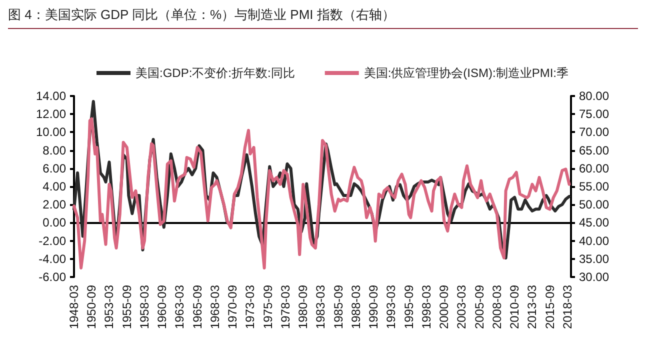  I want to click on x-tick-label: 2000-09, so click(444, 307).